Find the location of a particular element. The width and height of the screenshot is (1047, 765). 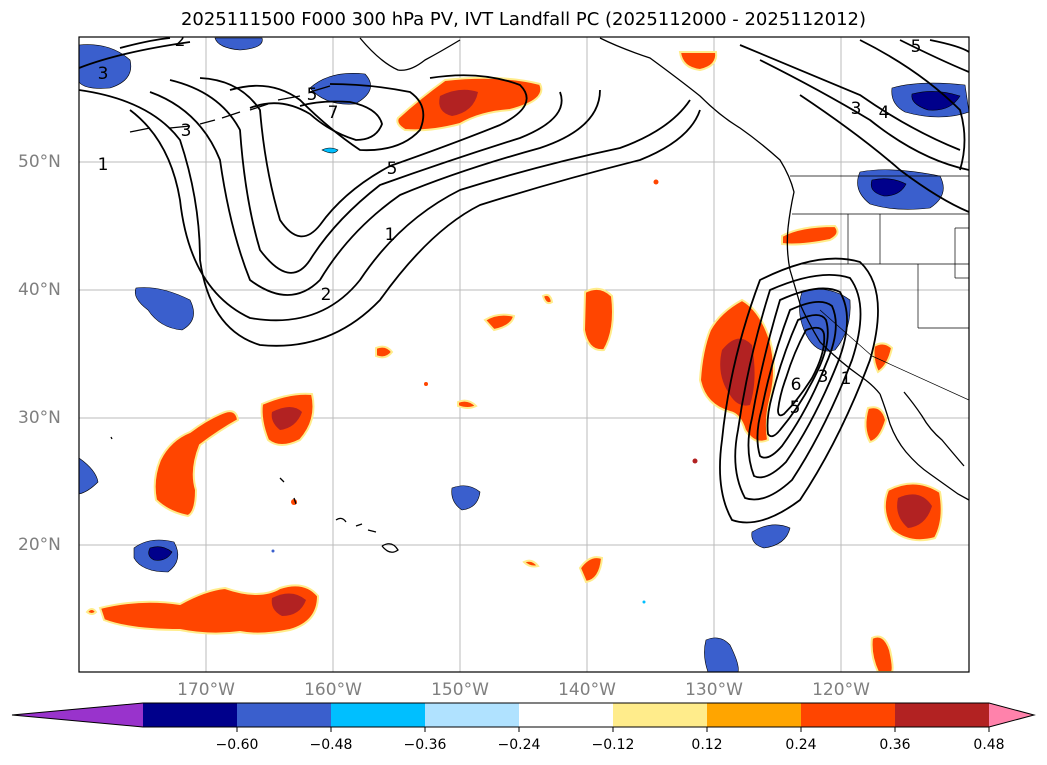

colorbar-outline is located at coordinates (523, 715).